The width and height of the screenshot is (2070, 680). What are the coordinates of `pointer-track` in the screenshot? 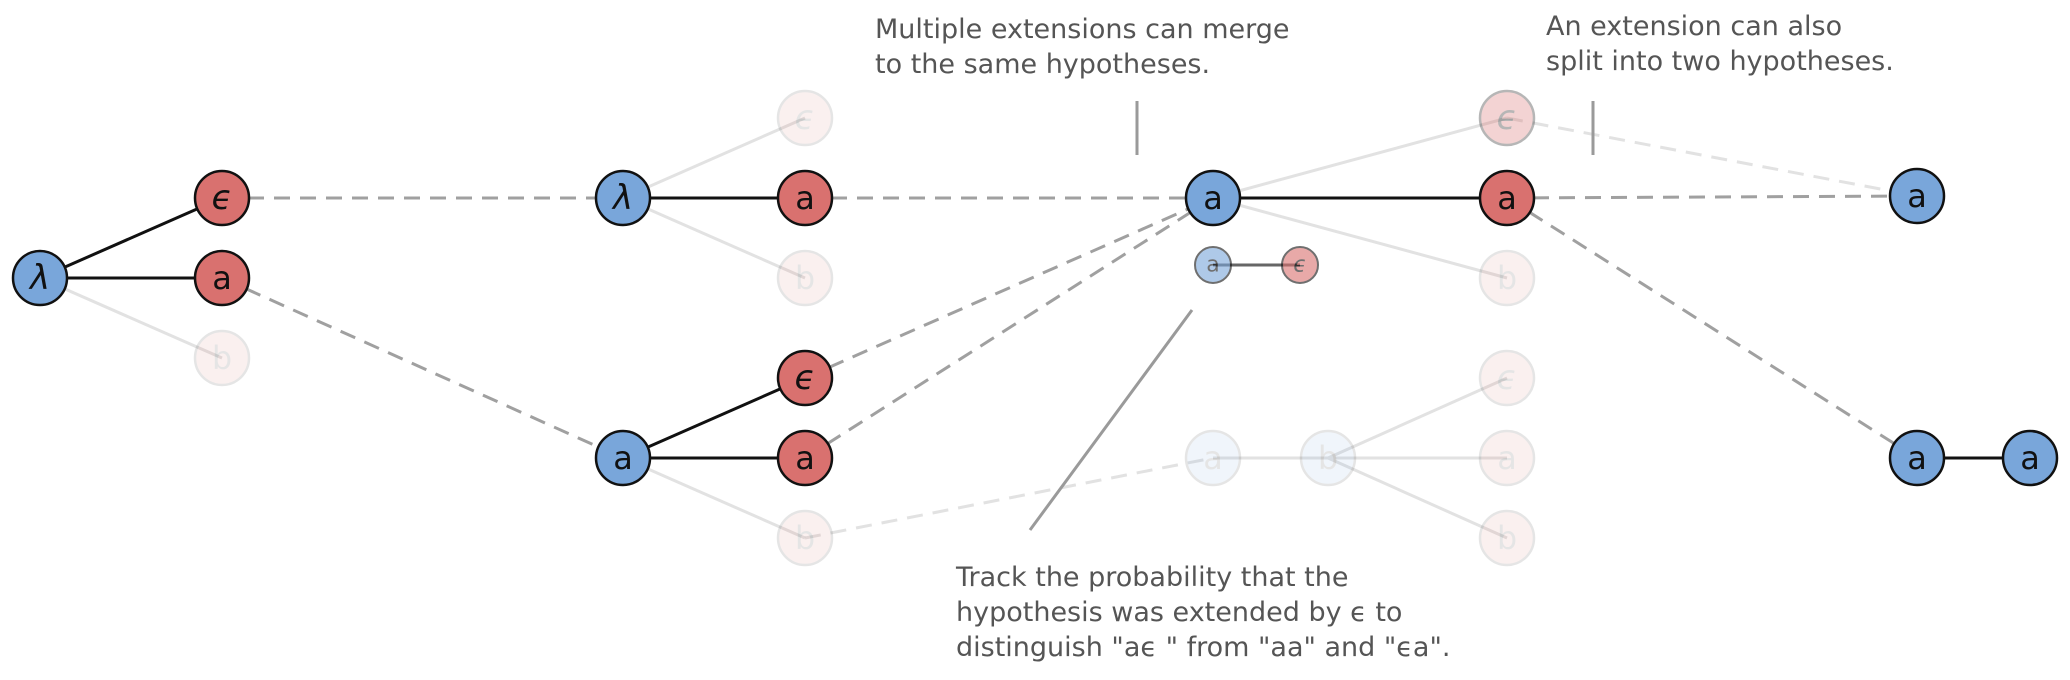 It's located at (1111, 420).